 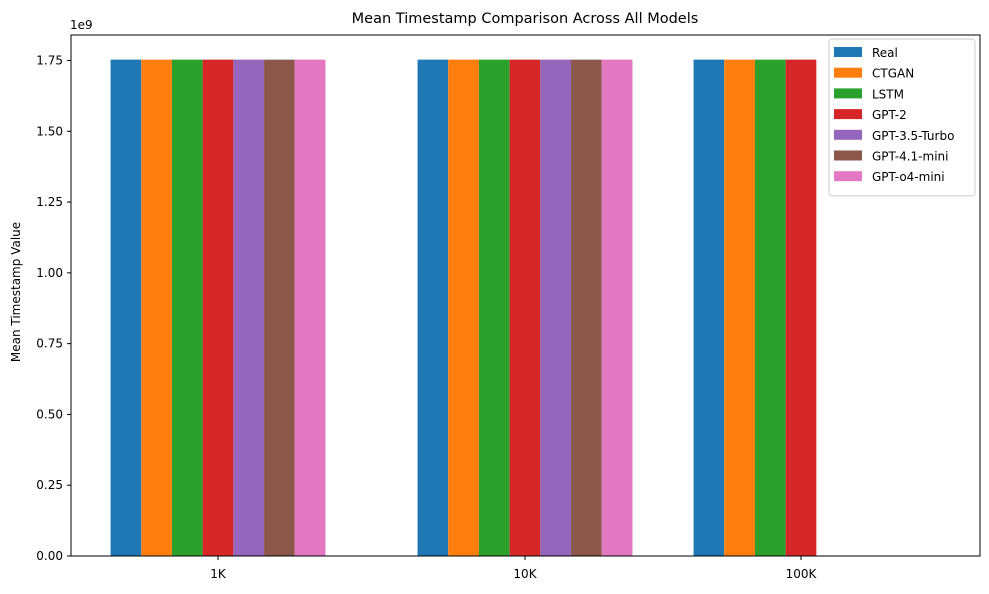 I want to click on y-tick-label: 0.25, so click(x=49, y=485).